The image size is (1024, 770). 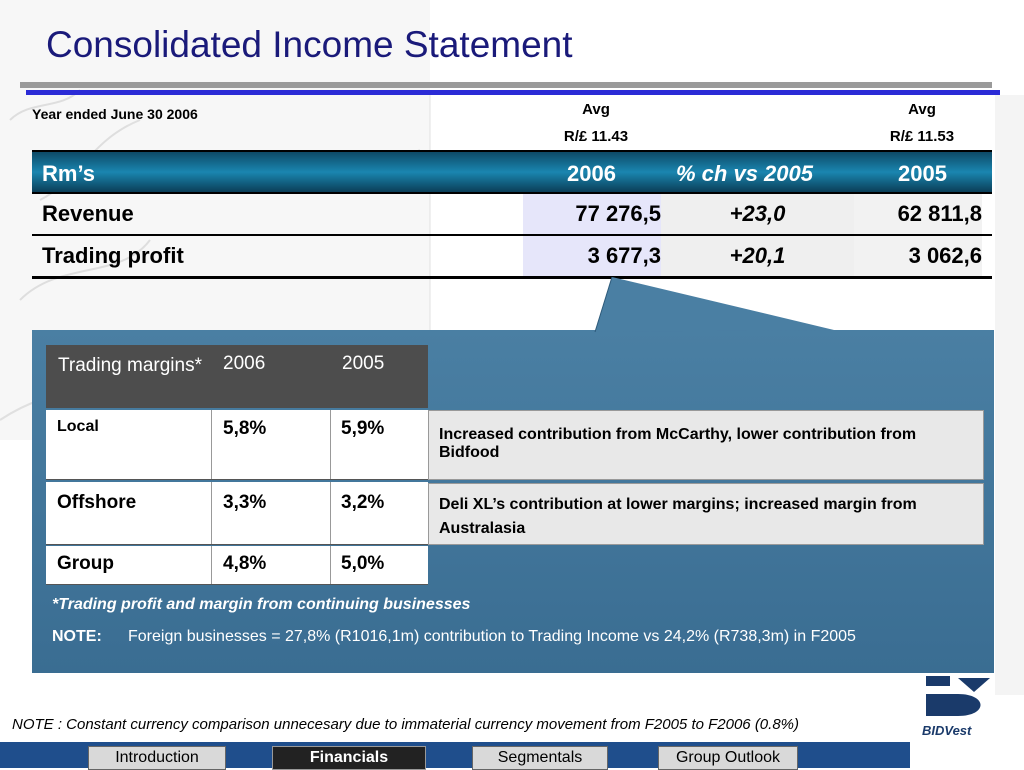 What do you see at coordinates (129, 513) in the screenshot?
I see `row-label: Offshore` at bounding box center [129, 513].